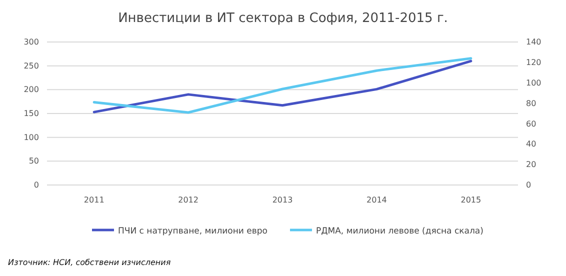  What do you see at coordinates (471, 200) in the screenshot?
I see `x-tick-label: 2015` at bounding box center [471, 200].